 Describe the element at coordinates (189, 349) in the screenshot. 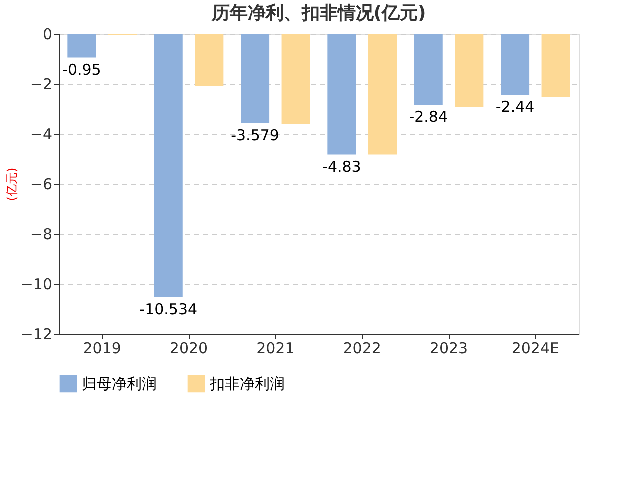

I see `x-tick-label: 2020` at that location.